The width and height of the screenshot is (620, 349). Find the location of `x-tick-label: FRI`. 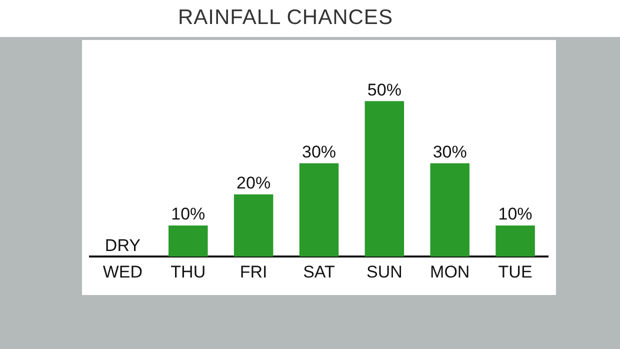

x-tick-label: FRI is located at coordinates (254, 272).